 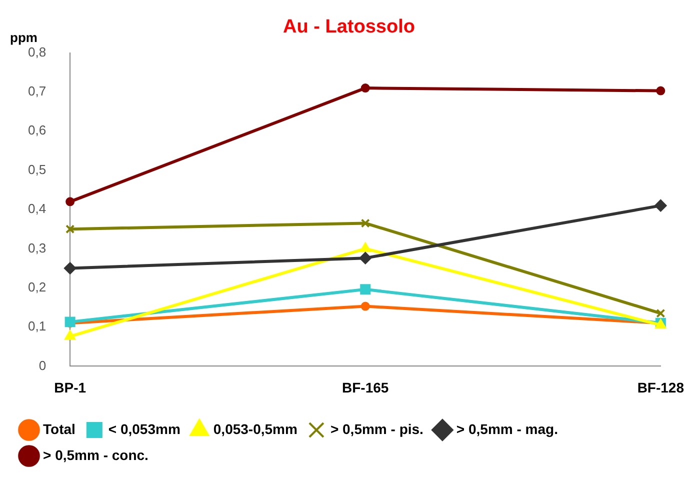 What do you see at coordinates (95, 454) in the screenshot?
I see `legend-label: > 0,5mm - conc.` at bounding box center [95, 454].